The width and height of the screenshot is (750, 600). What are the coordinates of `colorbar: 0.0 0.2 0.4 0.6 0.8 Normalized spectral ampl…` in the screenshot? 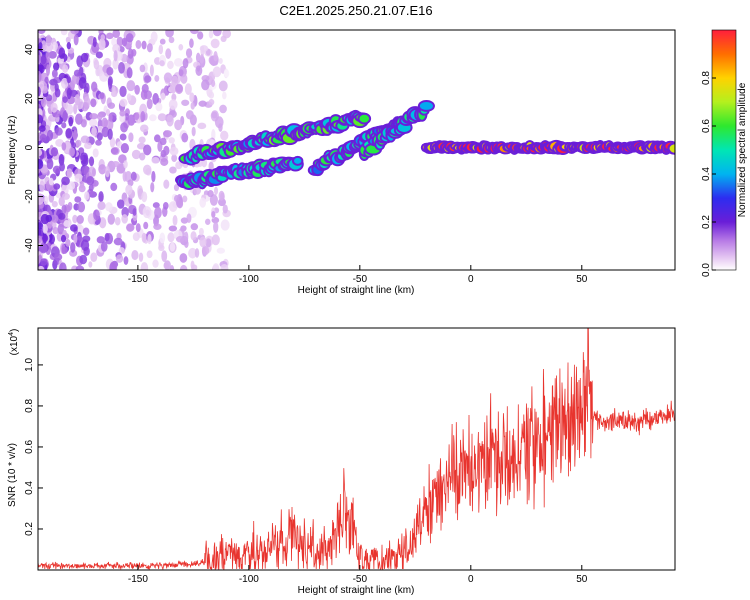 It's located at (724, 153).